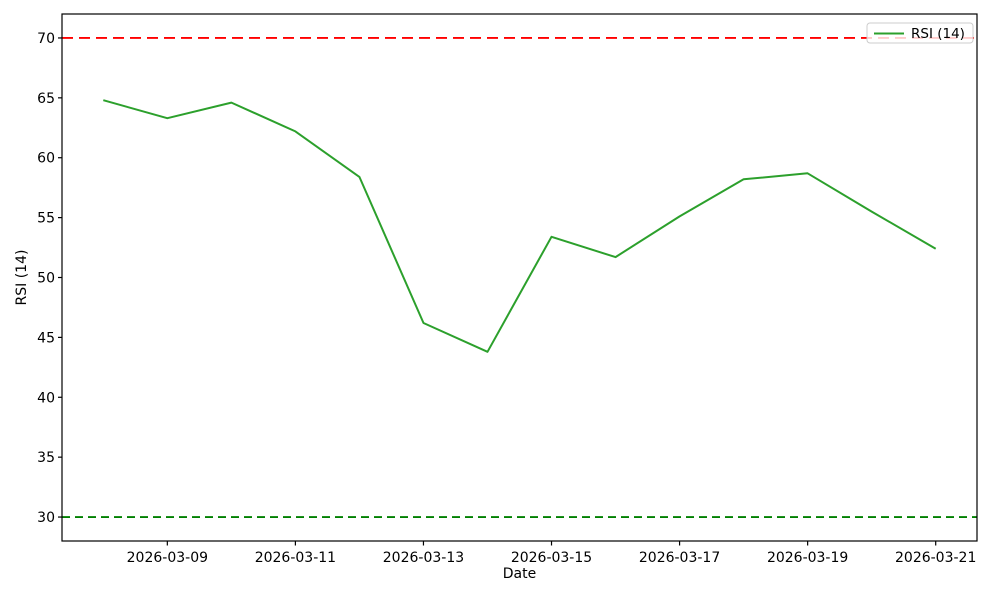 The width and height of the screenshot is (1000, 600). I want to click on y-tick-label: 40, so click(46, 398).